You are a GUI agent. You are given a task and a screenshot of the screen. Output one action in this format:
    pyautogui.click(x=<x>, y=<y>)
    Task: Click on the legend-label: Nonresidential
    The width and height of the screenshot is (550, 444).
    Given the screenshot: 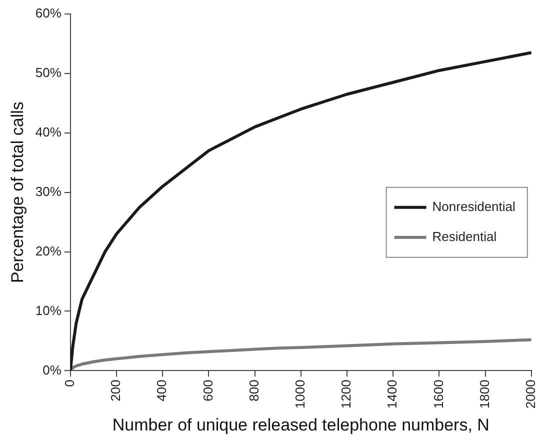 What is the action you would take?
    pyautogui.click(x=474, y=206)
    